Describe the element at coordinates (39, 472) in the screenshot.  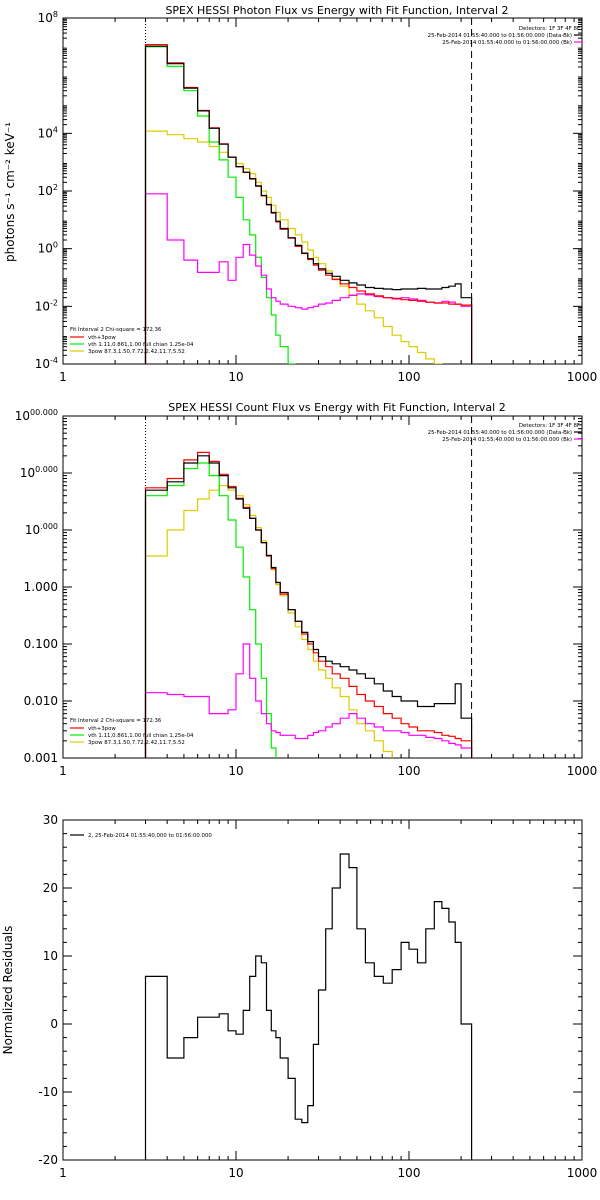
I see `count-flux-y-tick-label: 100.000` at that location.